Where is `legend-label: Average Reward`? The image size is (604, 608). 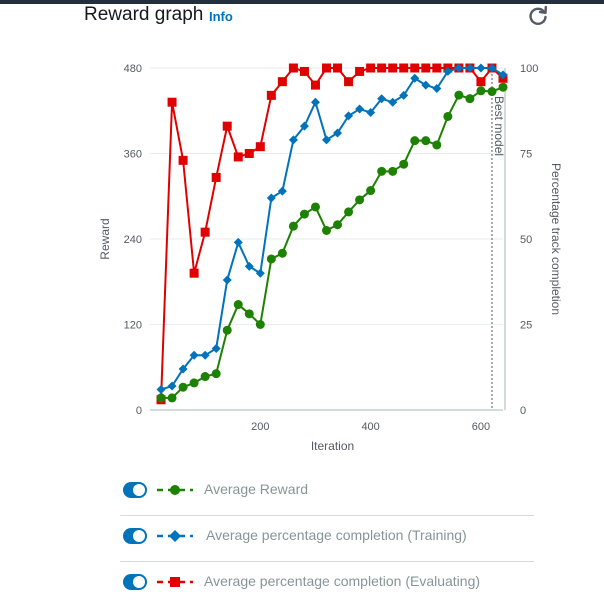 legend-label: Average Reward is located at coordinates (256, 489).